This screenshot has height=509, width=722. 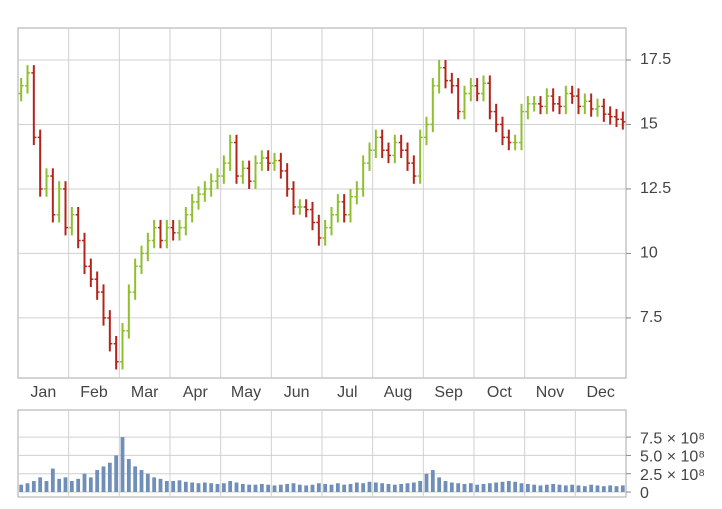 I want to click on x-tick-label: Jan, so click(x=43, y=392).